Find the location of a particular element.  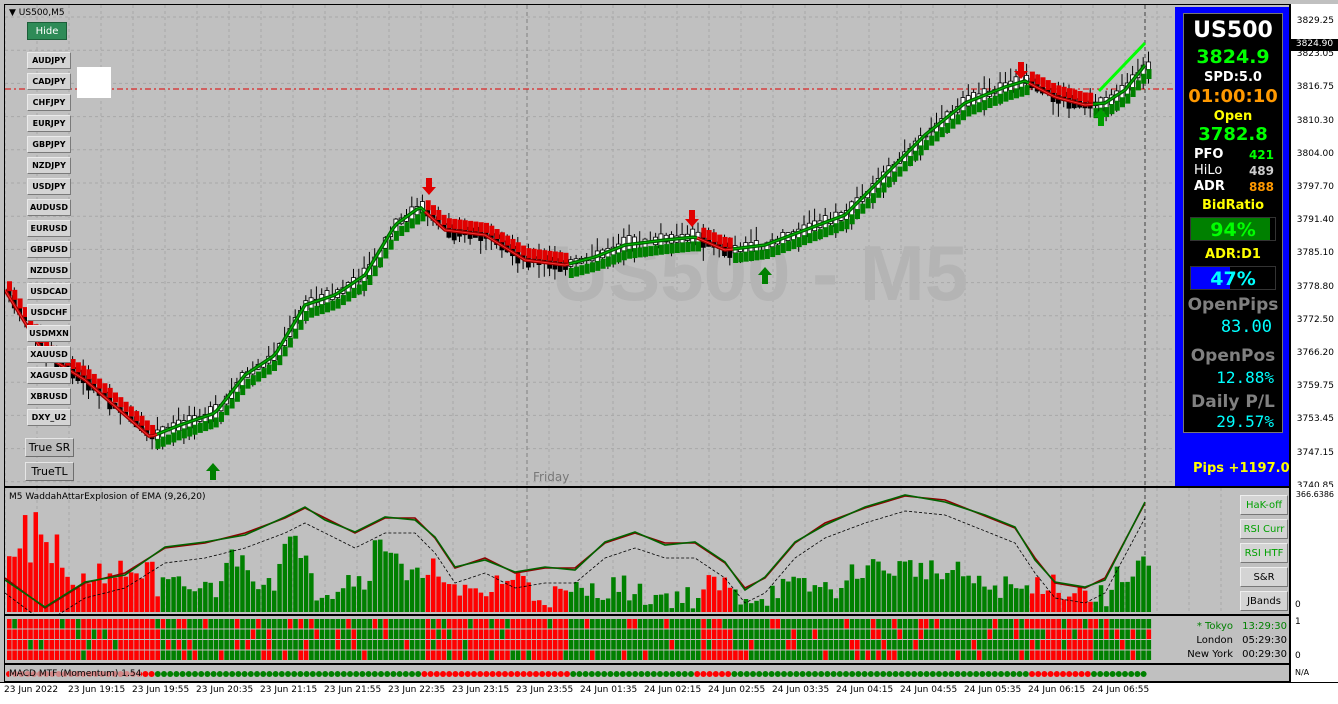

symbol-button-gbpjpy: GBPJPY is located at coordinates (49, 144).